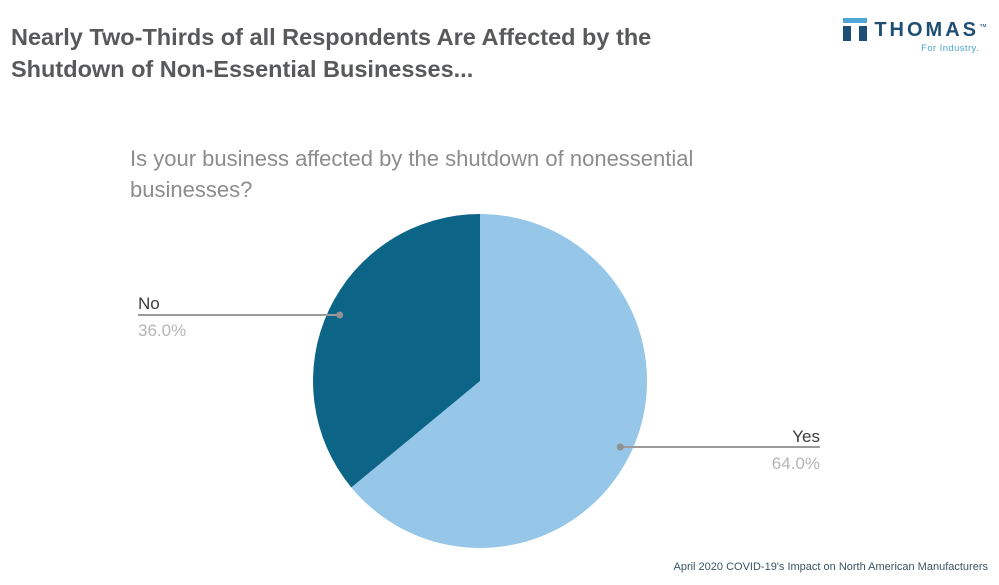 Image resolution: width=999 pixels, height=585 pixels. I want to click on logo-tagline: For Industry., so click(950, 48).